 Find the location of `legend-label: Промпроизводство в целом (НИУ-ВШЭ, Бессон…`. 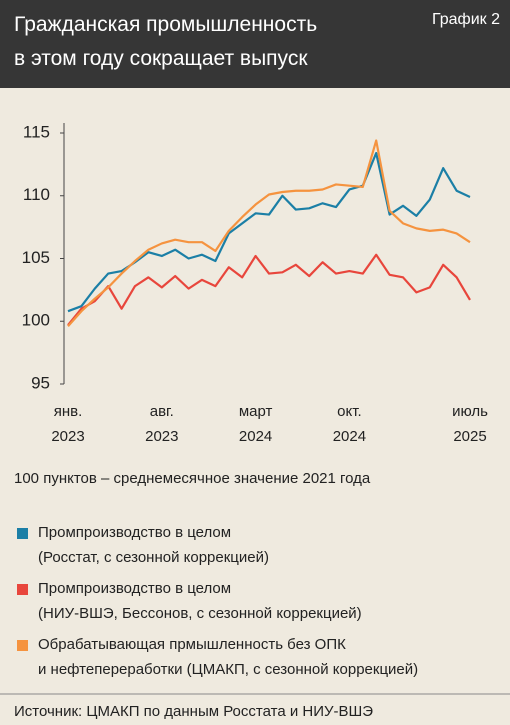

legend-label: Промпроизводство в целом (НИУ-ВШЭ, Бессон… is located at coordinates (200, 601).